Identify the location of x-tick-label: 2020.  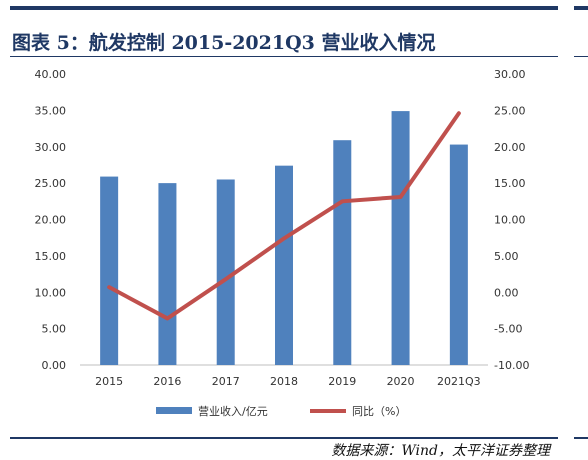
(401, 381).